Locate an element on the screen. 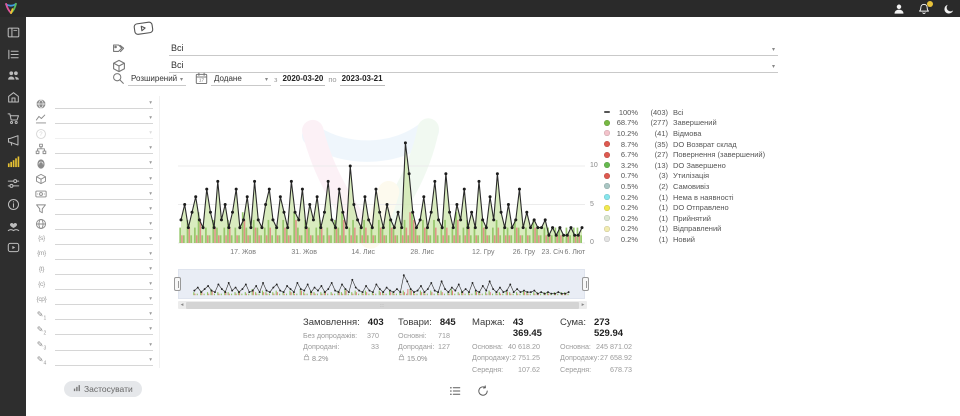 The image size is (960, 416). filter-select-help: ▾ is located at coordinates (104, 134).